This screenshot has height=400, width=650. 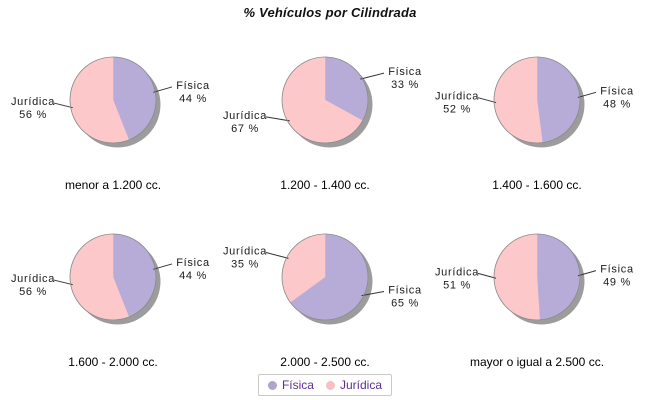 I want to click on legend-item-juridica: Jurídica, so click(x=354, y=385).